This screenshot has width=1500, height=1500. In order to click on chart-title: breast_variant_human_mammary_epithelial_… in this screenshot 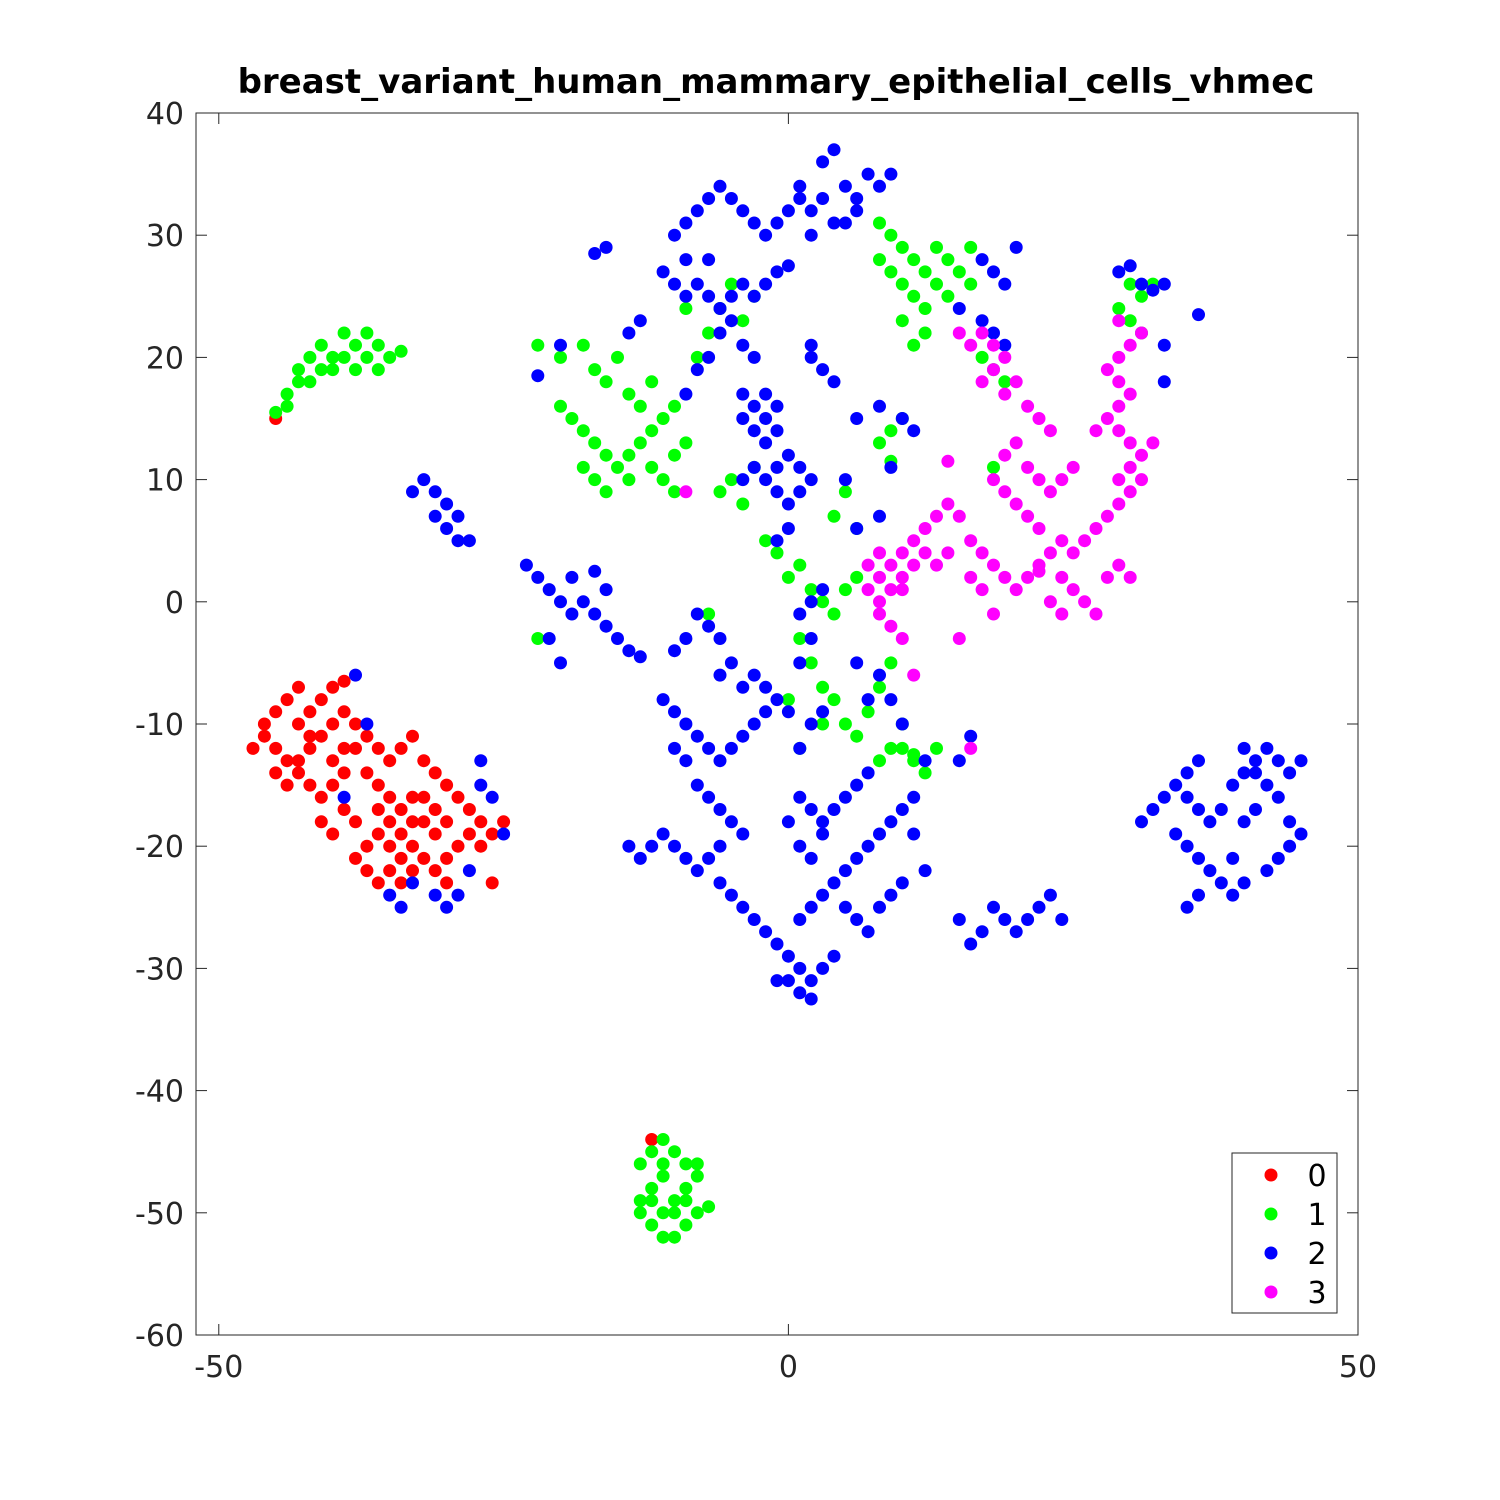, I will do `click(776, 82)`.